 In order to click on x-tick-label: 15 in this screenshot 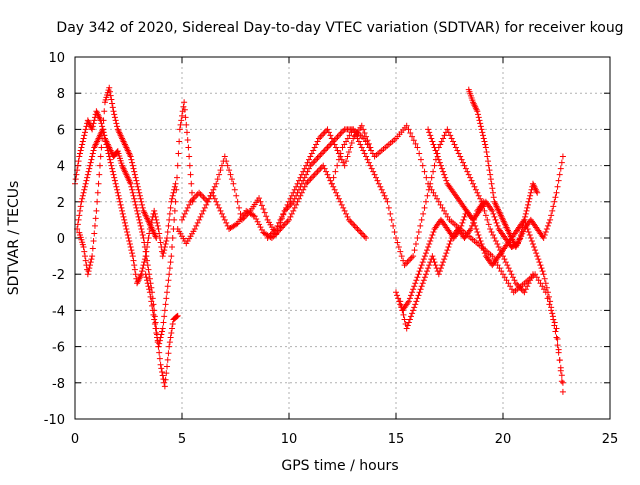, I will do `click(396, 439)`.